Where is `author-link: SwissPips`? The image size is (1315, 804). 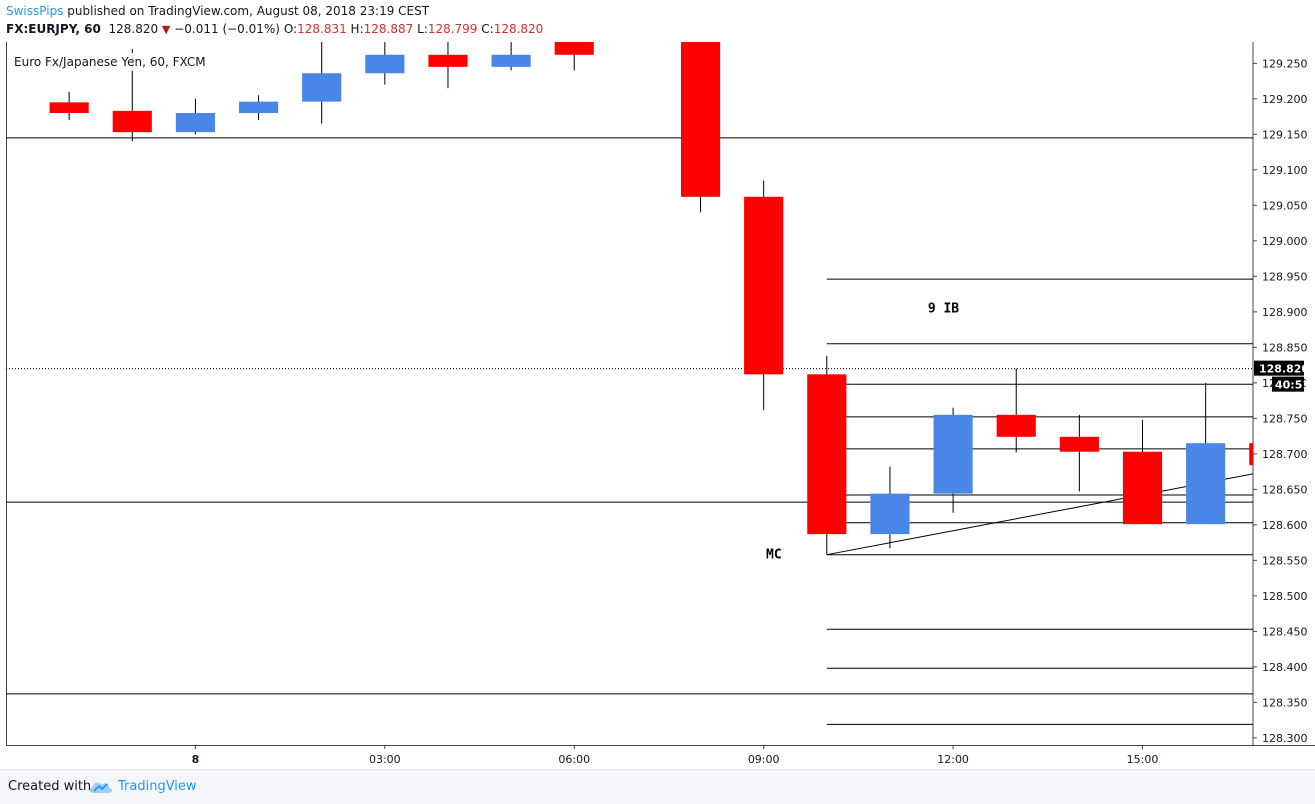 author-link: SwissPips is located at coordinates (35, 11).